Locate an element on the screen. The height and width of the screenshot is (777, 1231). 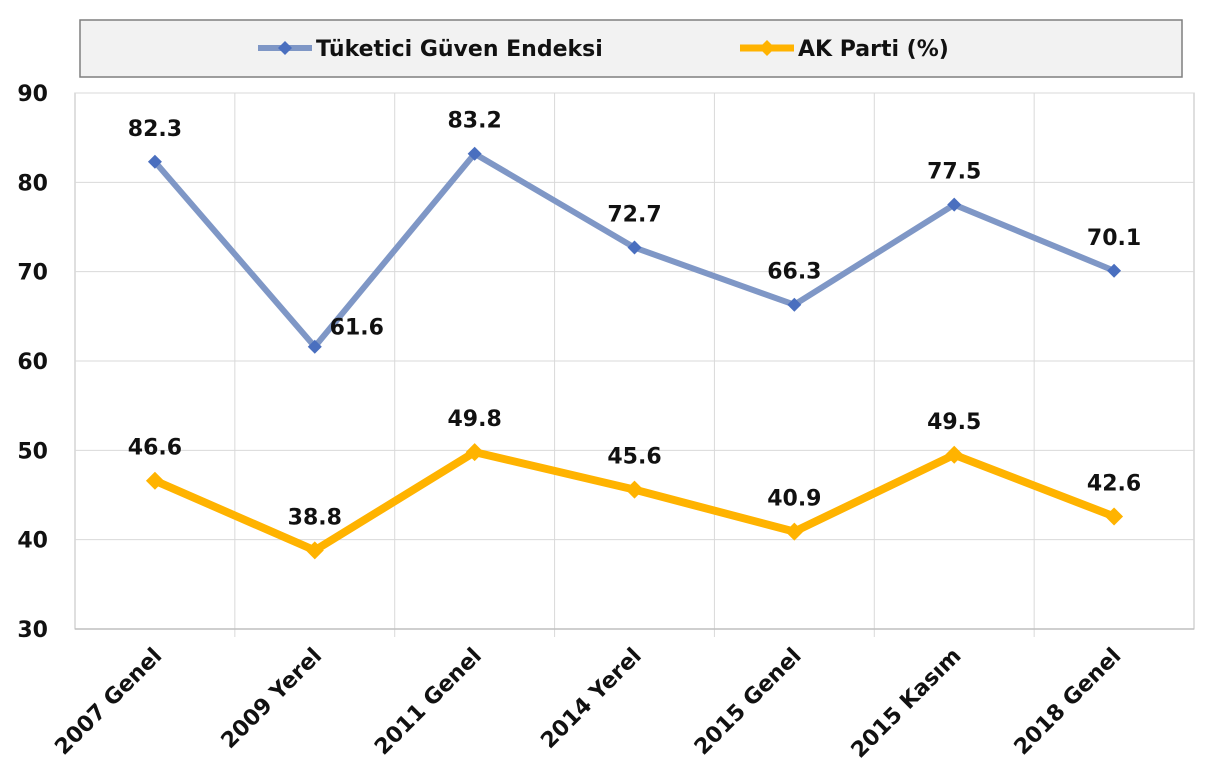
y-tick-label: 70 is located at coordinates (32, 273).